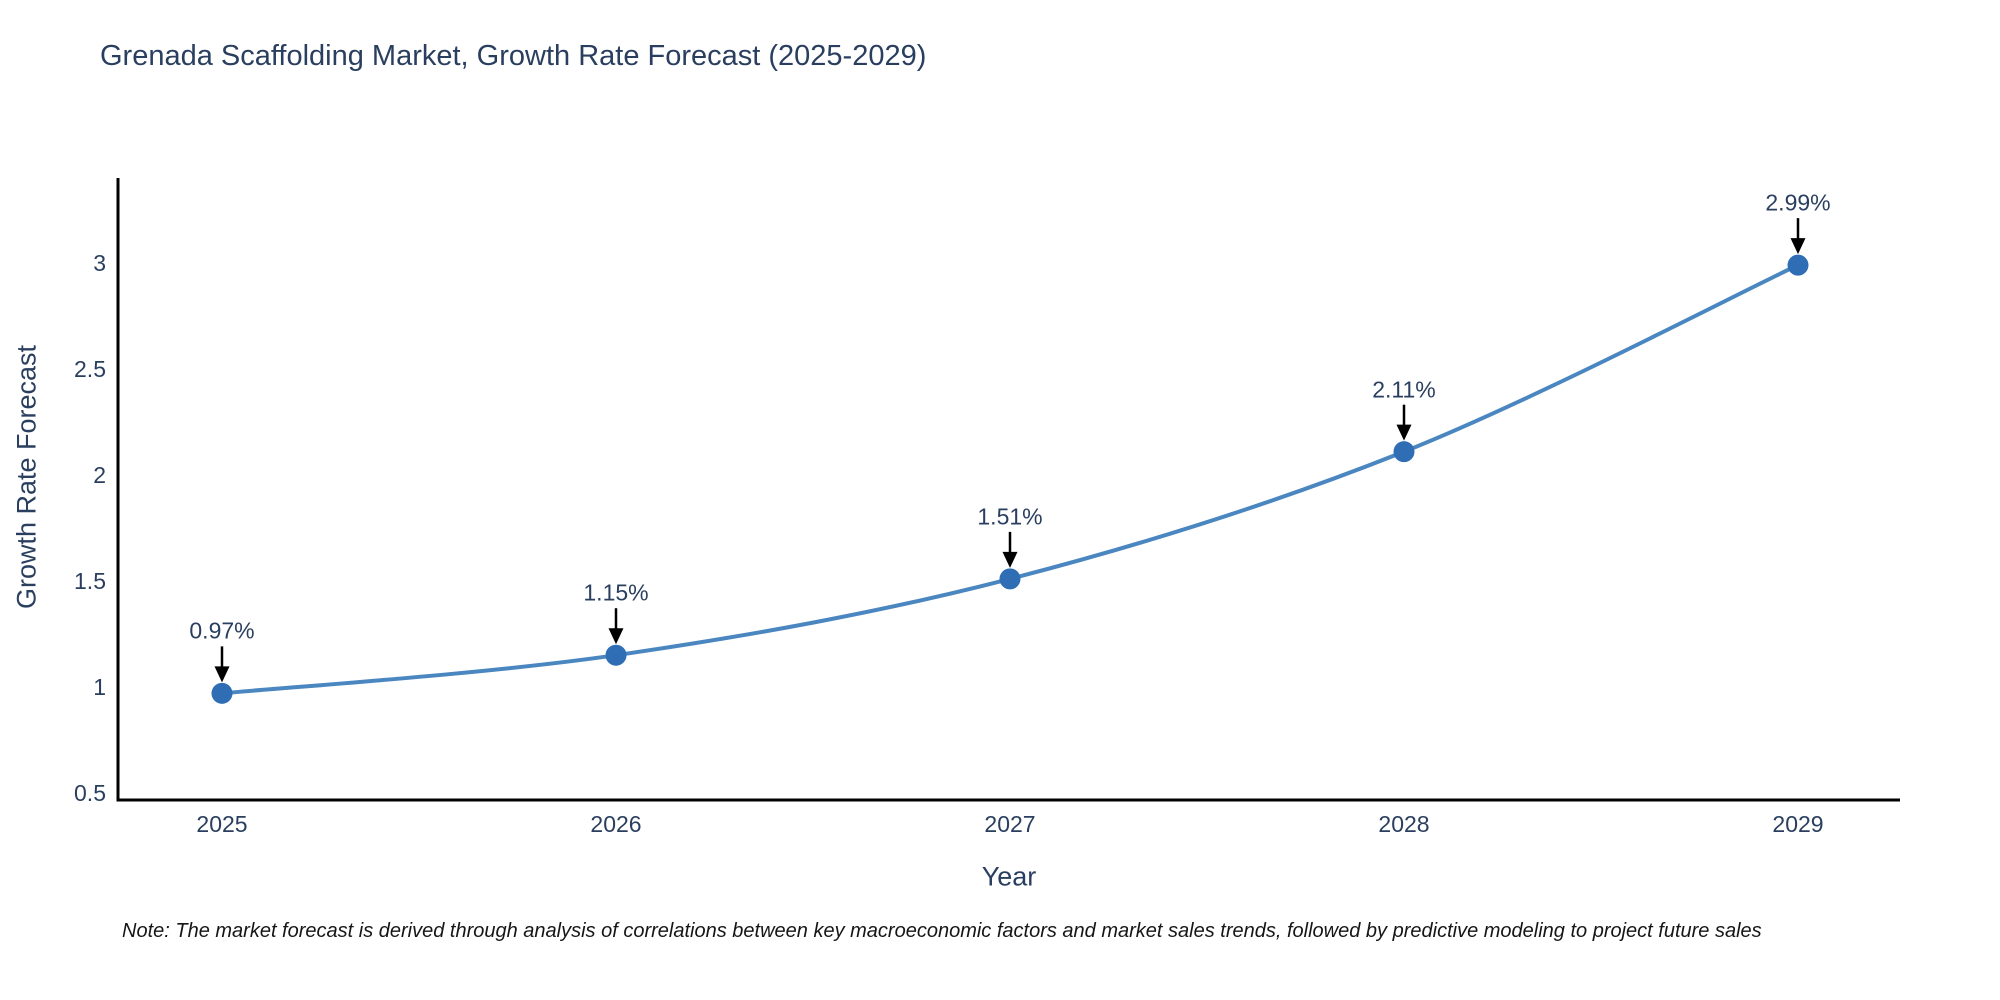 The image size is (2000, 1000). What do you see at coordinates (616, 592) in the screenshot?
I see `data-point-annotation: 1.15%` at bounding box center [616, 592].